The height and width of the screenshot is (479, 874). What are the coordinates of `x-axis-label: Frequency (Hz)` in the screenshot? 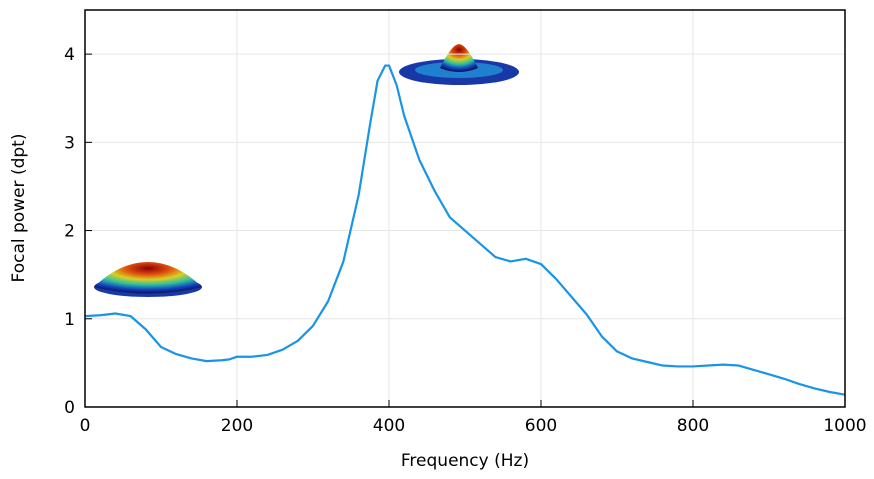 It's located at (465, 461).